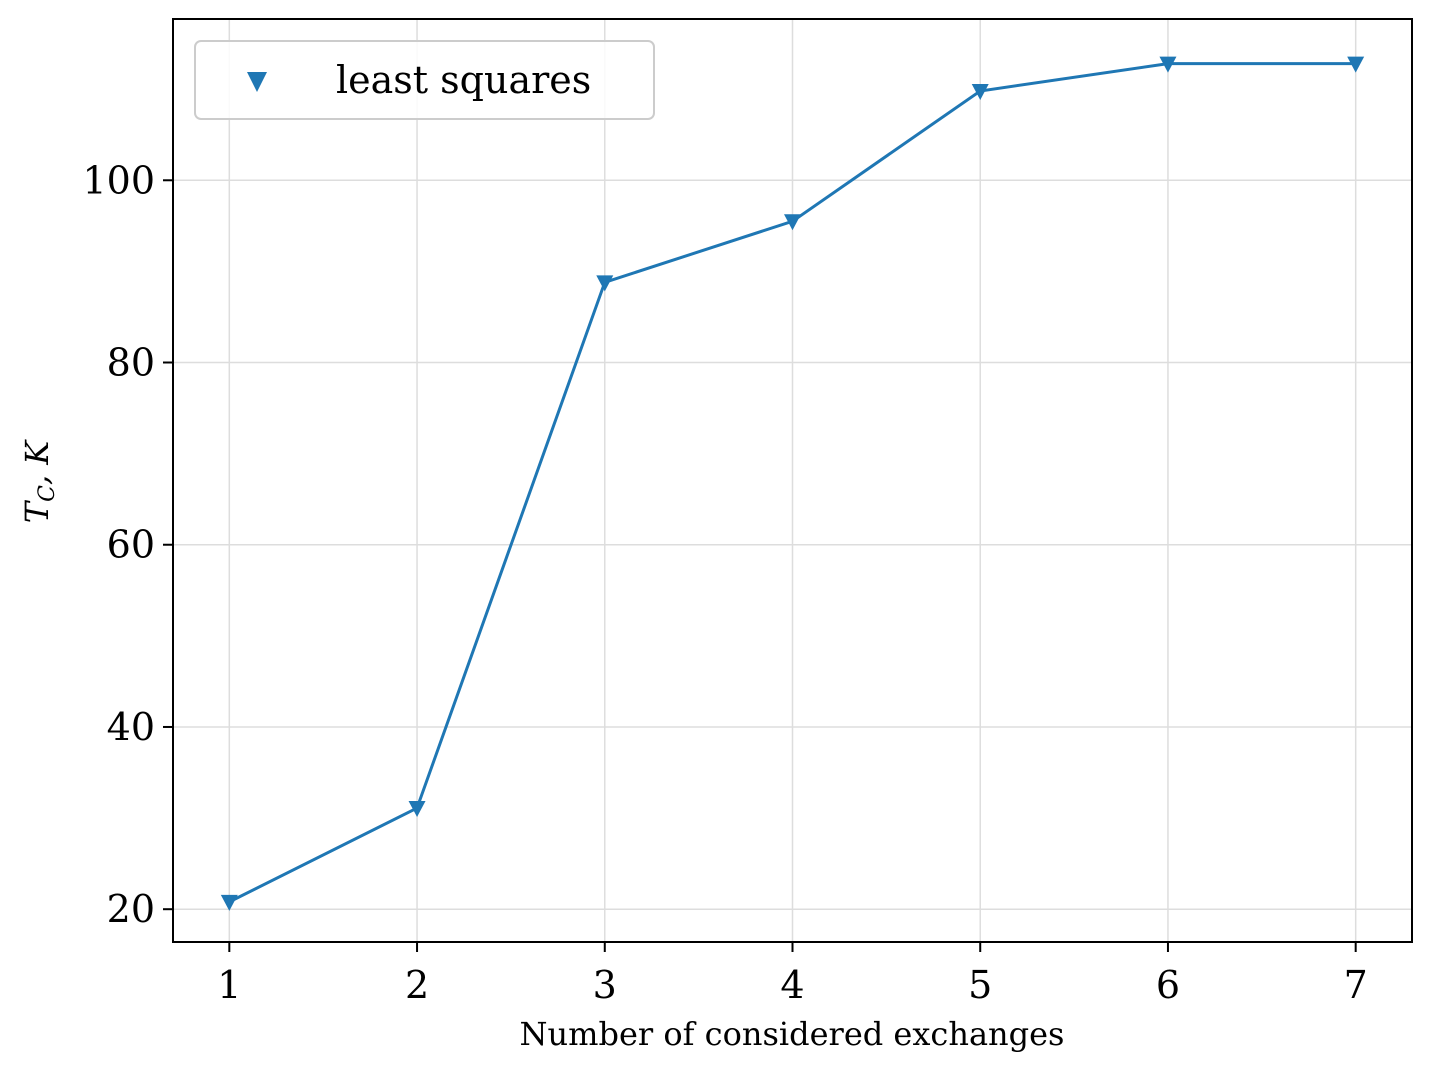  Describe the element at coordinates (131, 363) in the screenshot. I see `y-tick-label: 80` at that location.